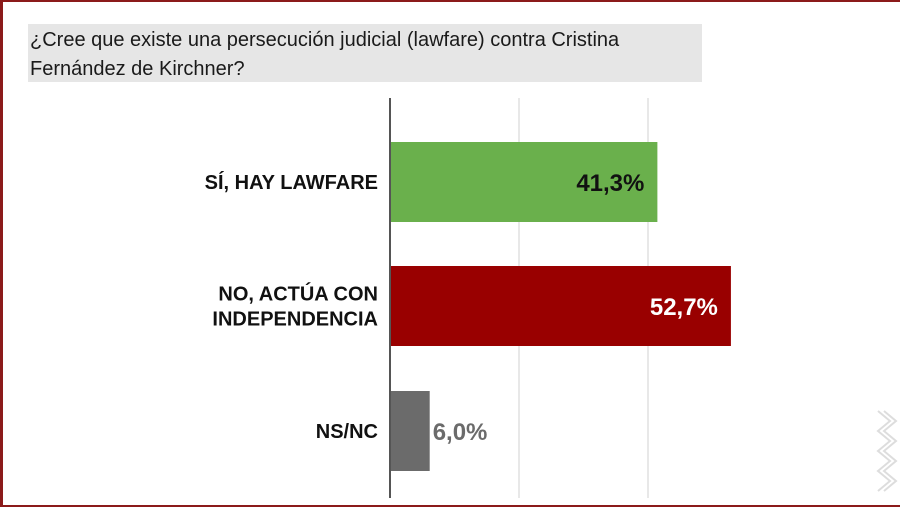 The image size is (900, 507). What do you see at coordinates (295, 306) in the screenshot?
I see `category-label-2: NO, ACTÚA CON INDEPENDENCIA` at bounding box center [295, 306].